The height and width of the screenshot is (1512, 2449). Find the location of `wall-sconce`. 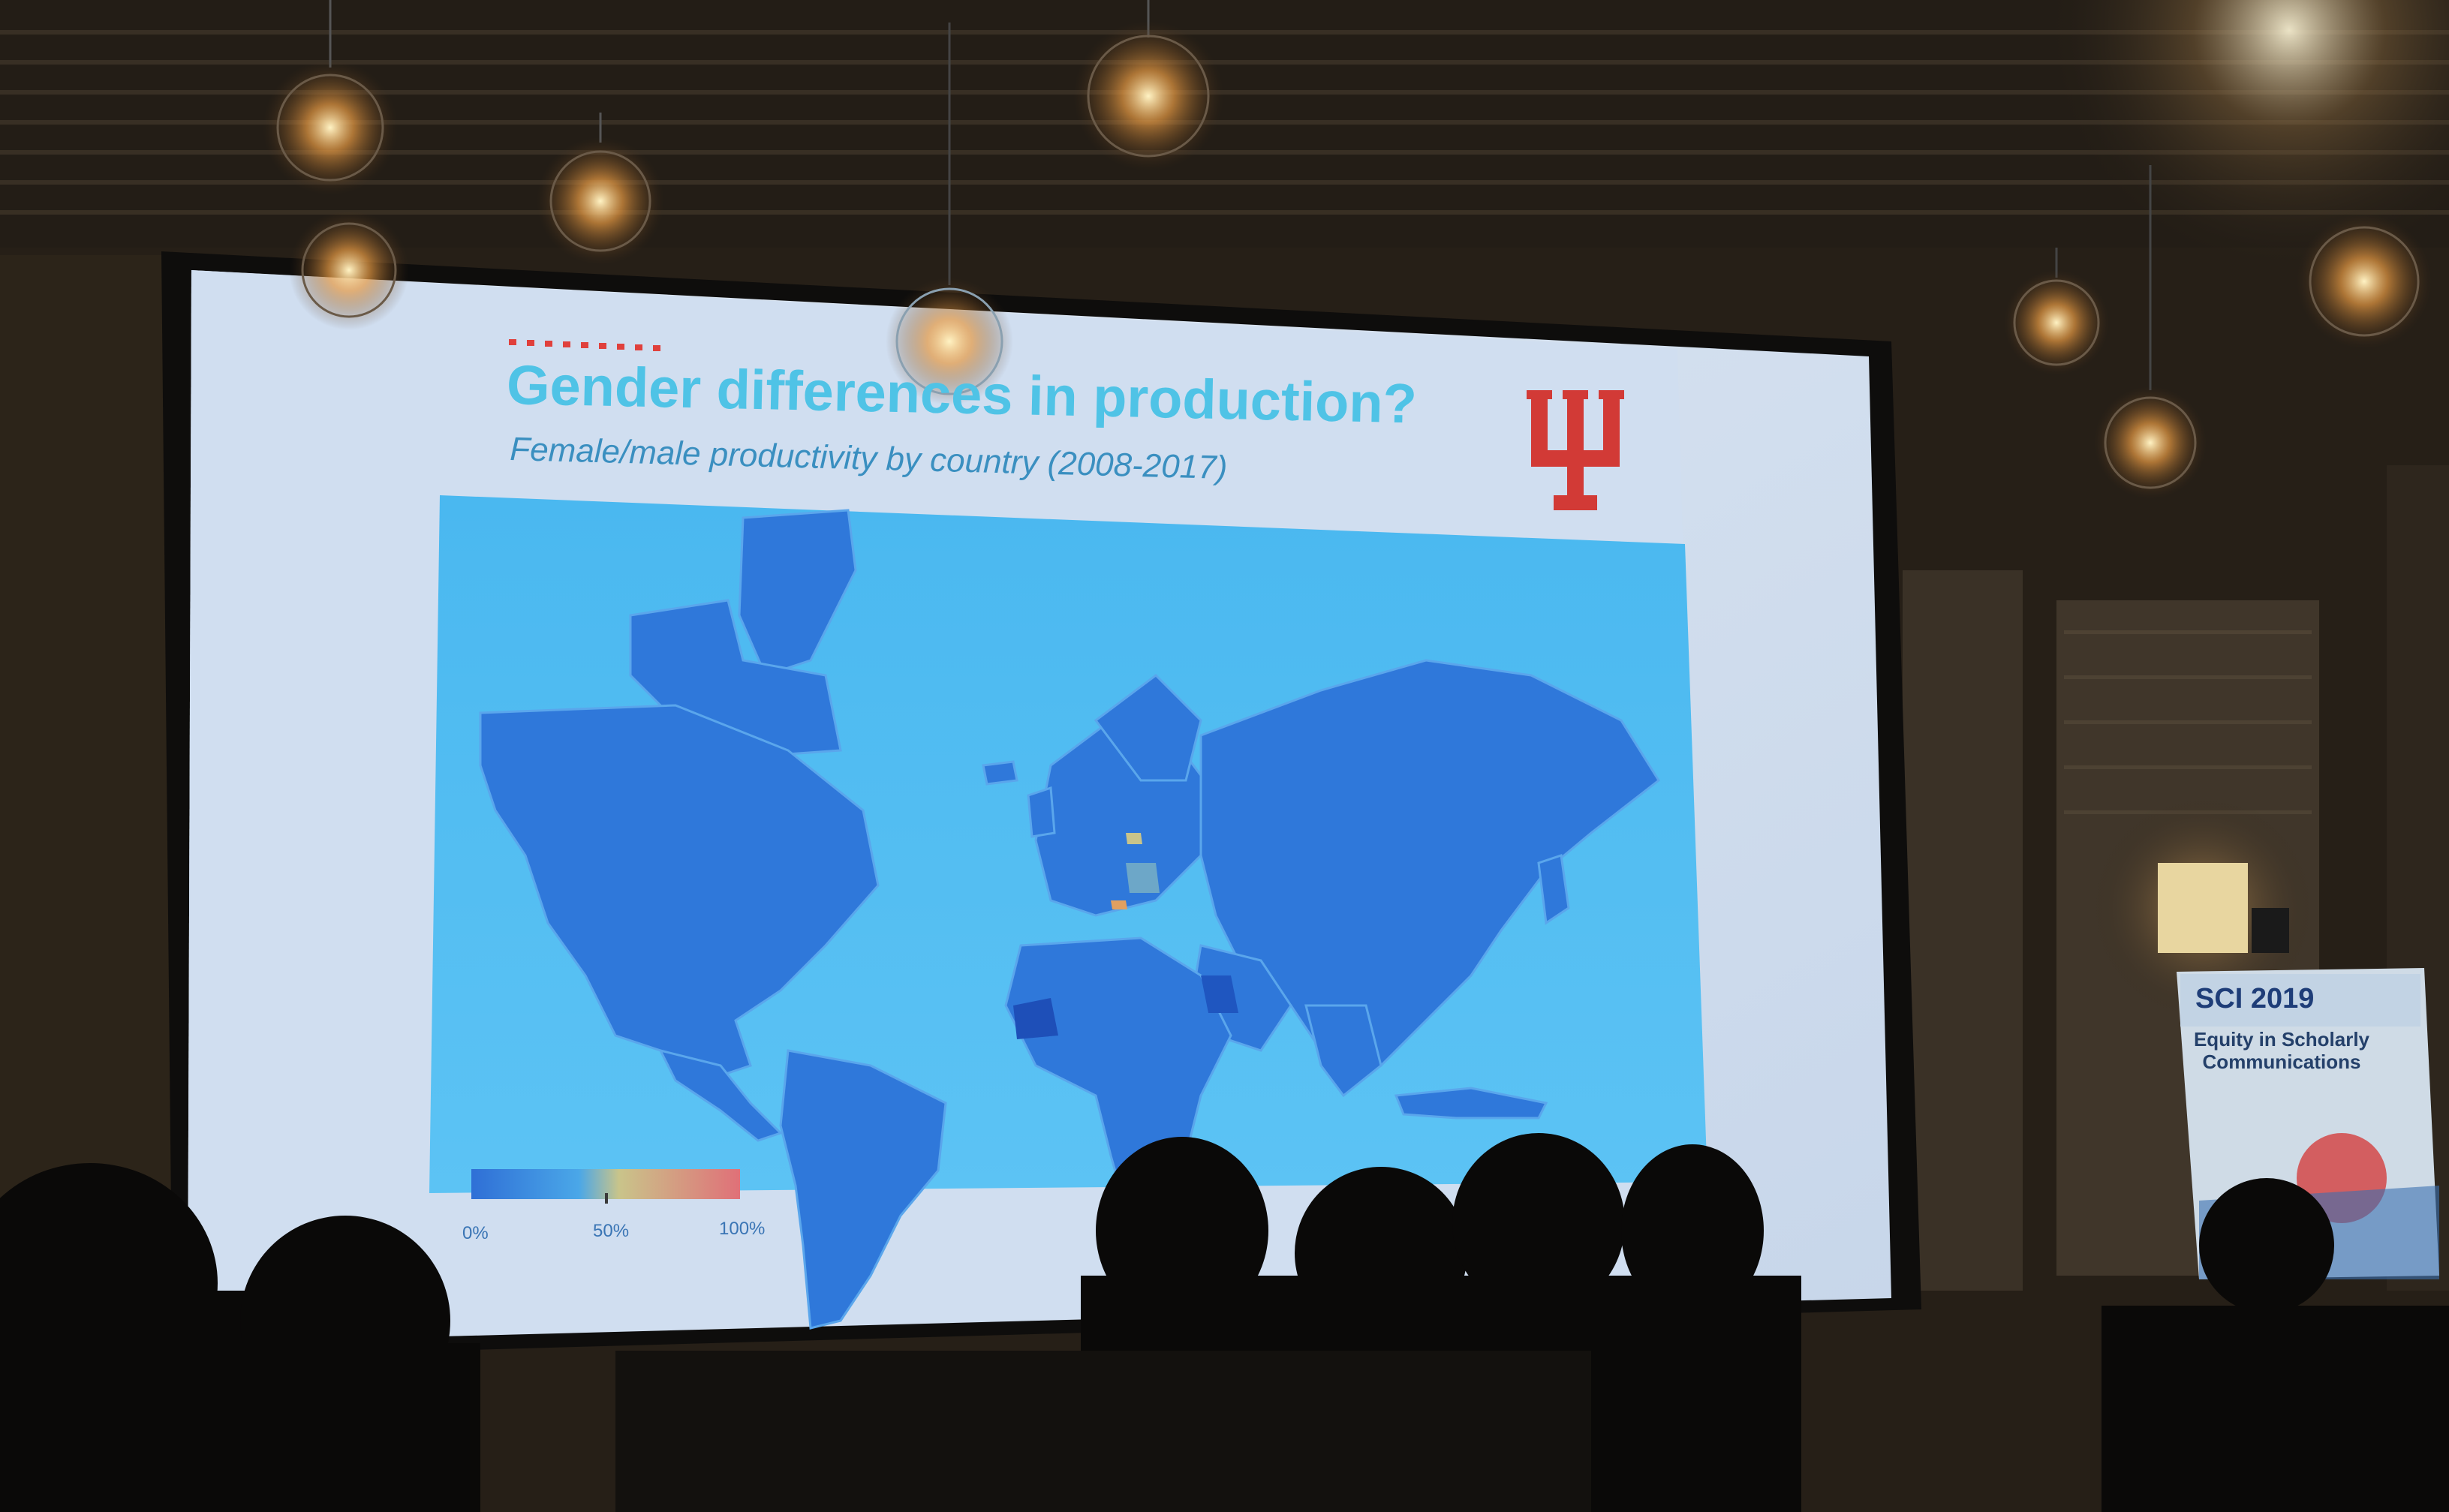

wall-sconce is located at coordinates (2203, 908).